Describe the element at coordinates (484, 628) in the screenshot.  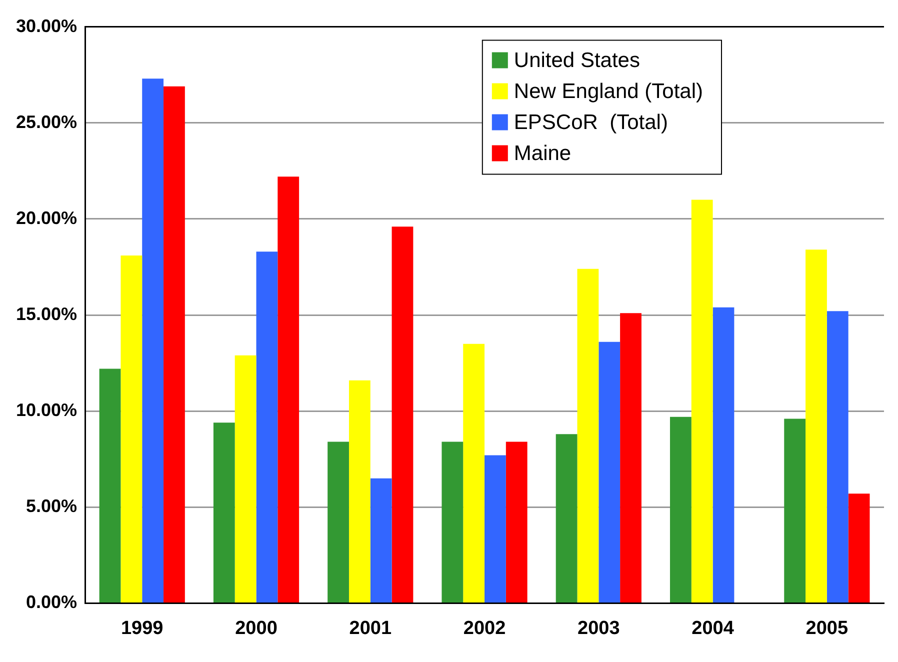
I see `x-tick-label: 2002` at that location.